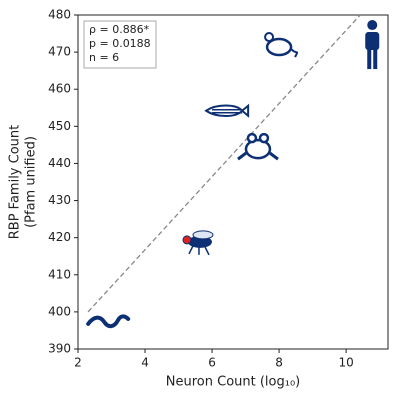 The height and width of the screenshot is (406, 400). I want to click on human-torso, so click(372, 41).